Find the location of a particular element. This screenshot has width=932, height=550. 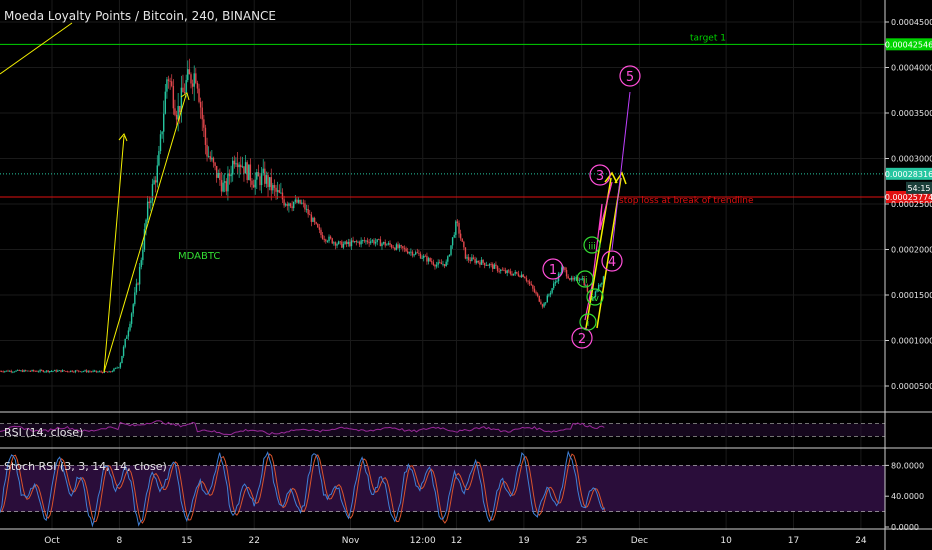

subwave-label: iii is located at coordinates (592, 247).